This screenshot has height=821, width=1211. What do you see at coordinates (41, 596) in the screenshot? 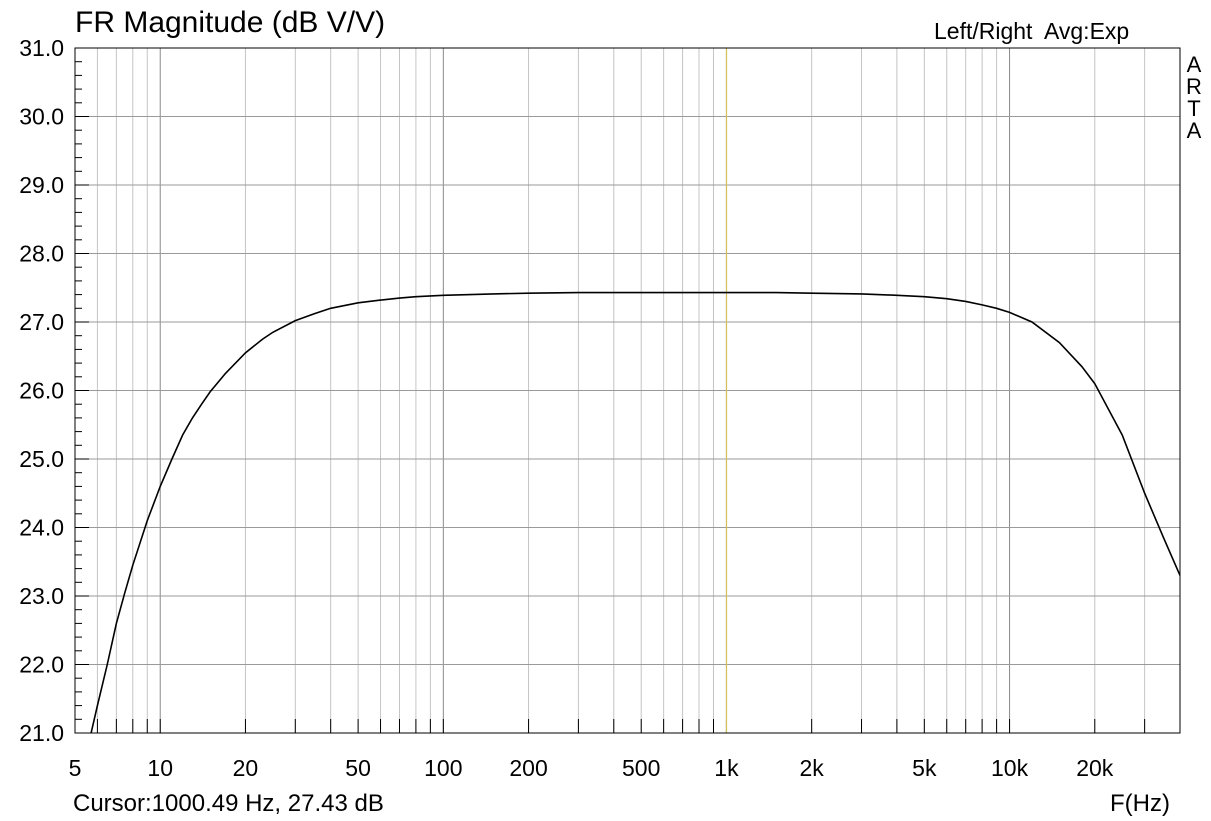
I see `y-tick-label: 23.0` at bounding box center [41, 596].